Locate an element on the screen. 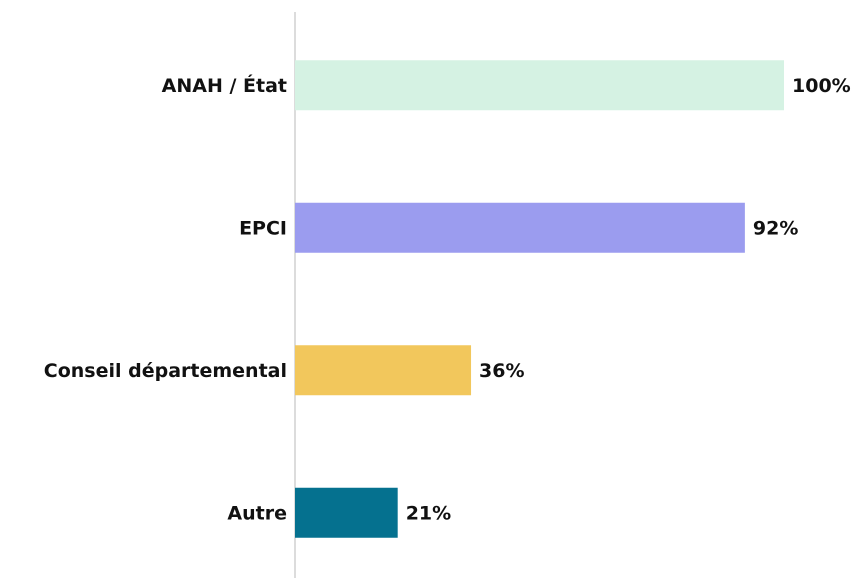 This screenshot has height=580, width=861. value-label: 36% is located at coordinates (501, 371).